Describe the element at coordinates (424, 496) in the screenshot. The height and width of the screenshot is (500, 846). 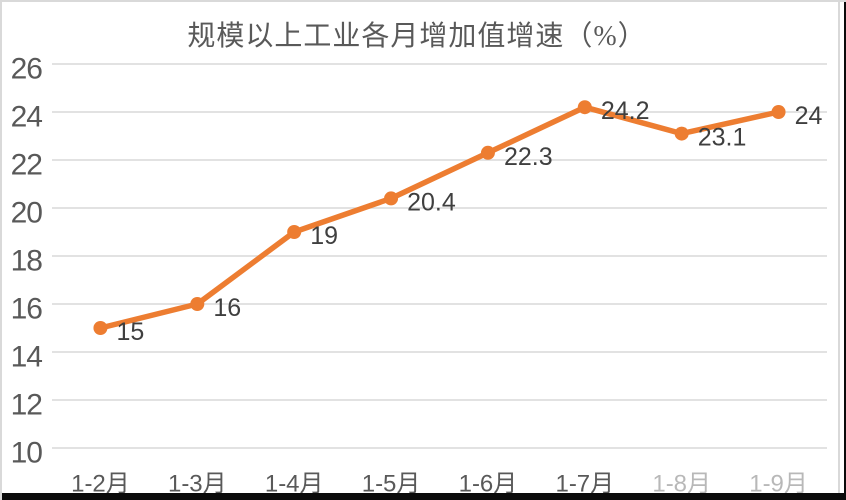
I see `bottom-black-bar` at that location.